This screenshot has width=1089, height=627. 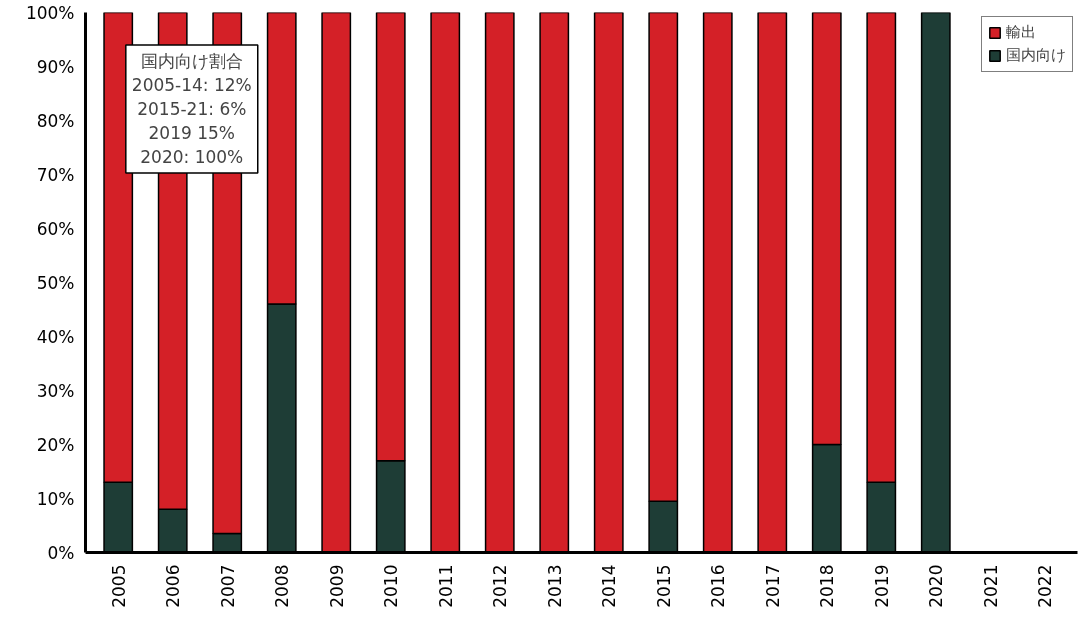 What do you see at coordinates (191, 60) in the screenshot?
I see `annotation: 国内向け割合` at bounding box center [191, 60].